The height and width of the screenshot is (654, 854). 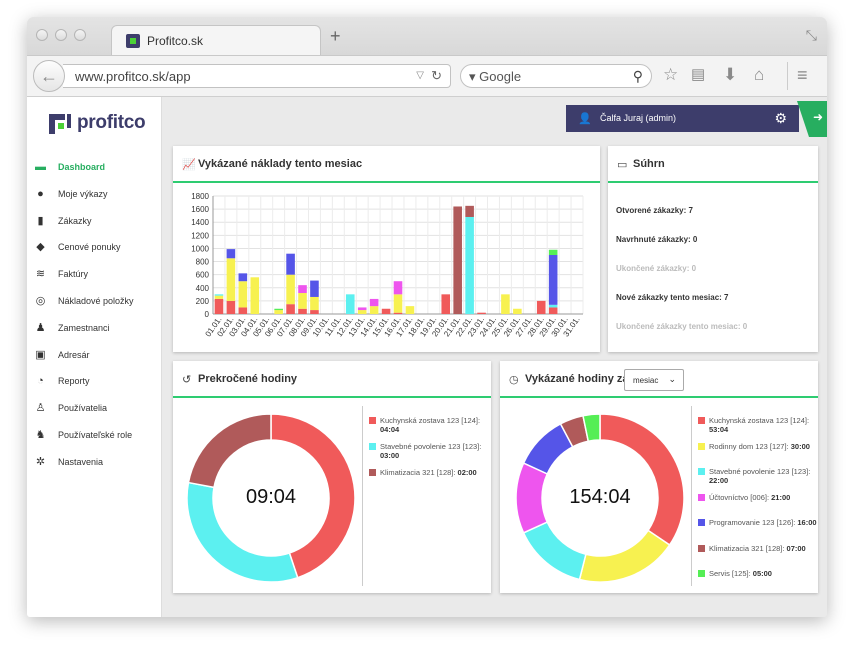 What do you see at coordinates (94, 409) in the screenshot?
I see `sidebar-item-10: ♙ Používatelia` at bounding box center [94, 409].